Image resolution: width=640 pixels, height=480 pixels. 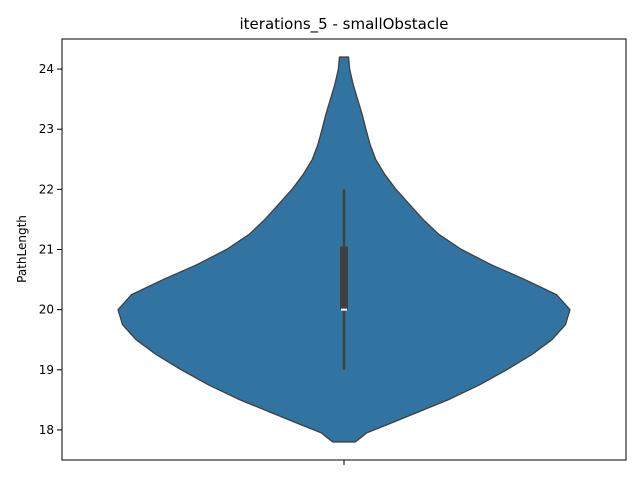 I want to click on y-tick-label: 22, so click(x=46, y=189).